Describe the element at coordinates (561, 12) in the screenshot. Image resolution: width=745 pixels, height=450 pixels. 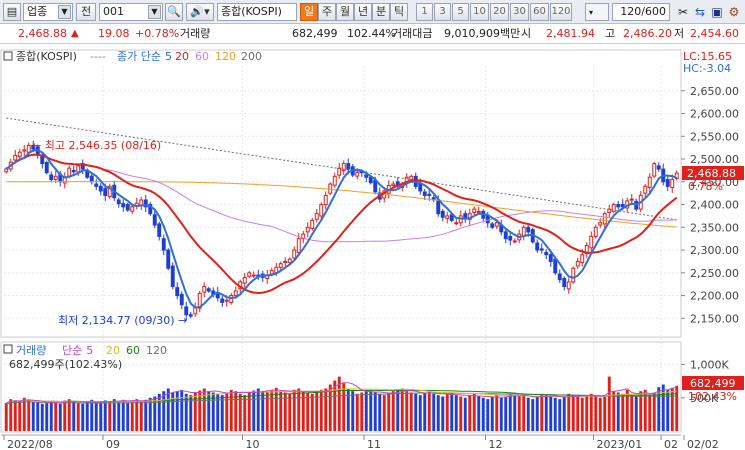
I see `interval-tab: 120` at that location.